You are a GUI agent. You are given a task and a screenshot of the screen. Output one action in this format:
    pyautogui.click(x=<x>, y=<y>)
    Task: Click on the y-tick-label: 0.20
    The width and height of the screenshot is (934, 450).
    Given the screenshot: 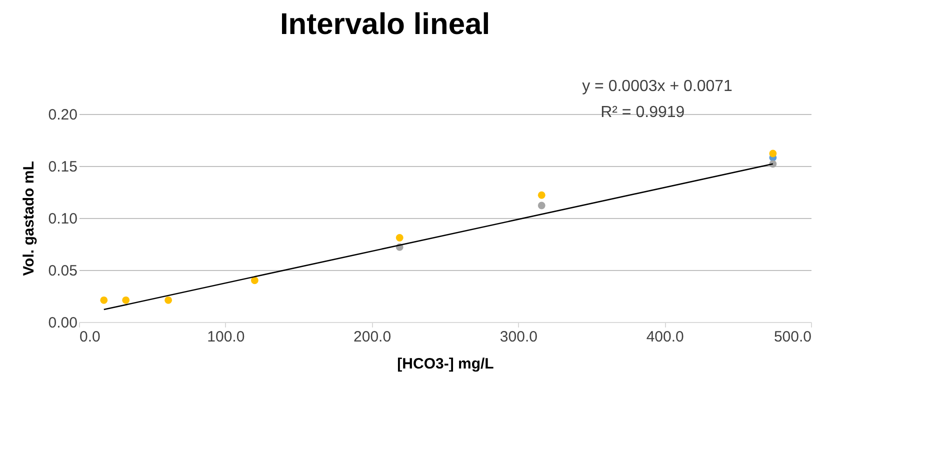 What is the action you would take?
    pyautogui.click(x=63, y=115)
    